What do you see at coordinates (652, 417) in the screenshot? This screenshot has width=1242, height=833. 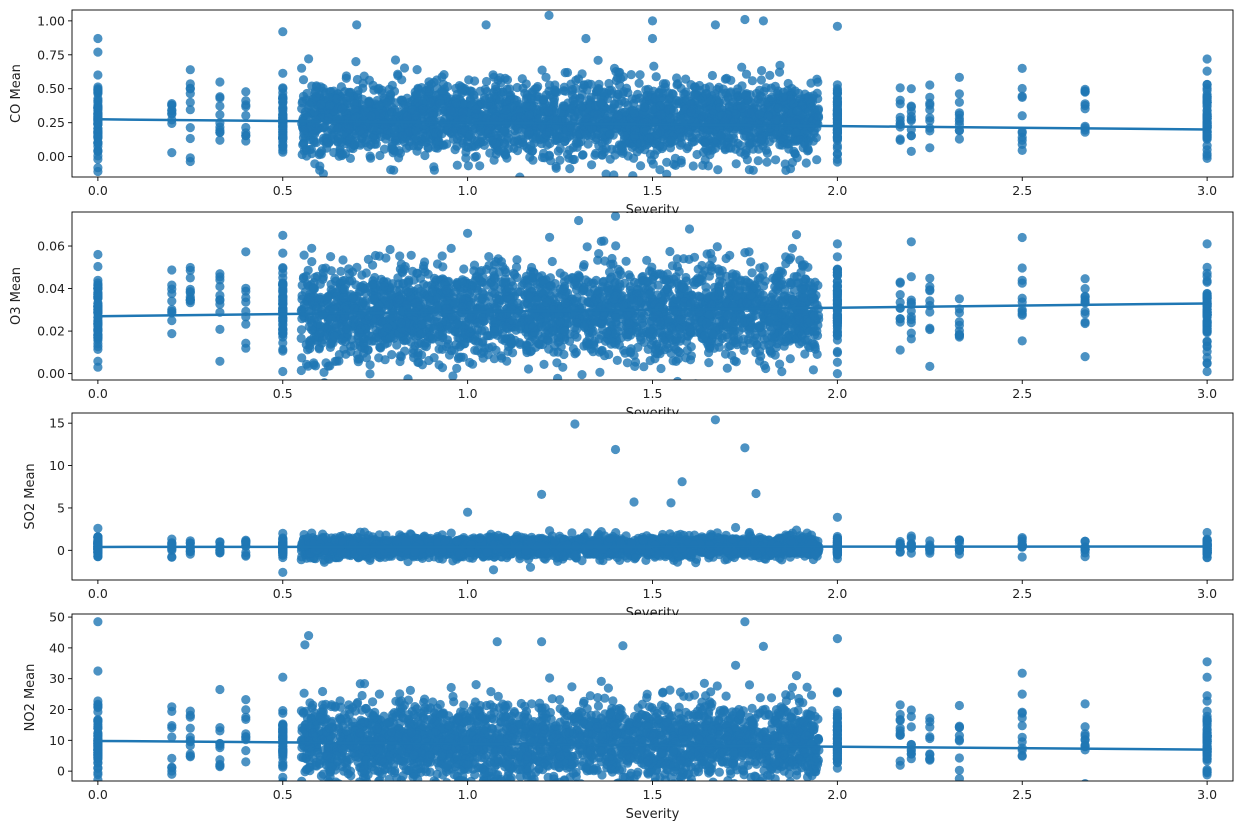 I see `overlap-mask` at bounding box center [652, 417].